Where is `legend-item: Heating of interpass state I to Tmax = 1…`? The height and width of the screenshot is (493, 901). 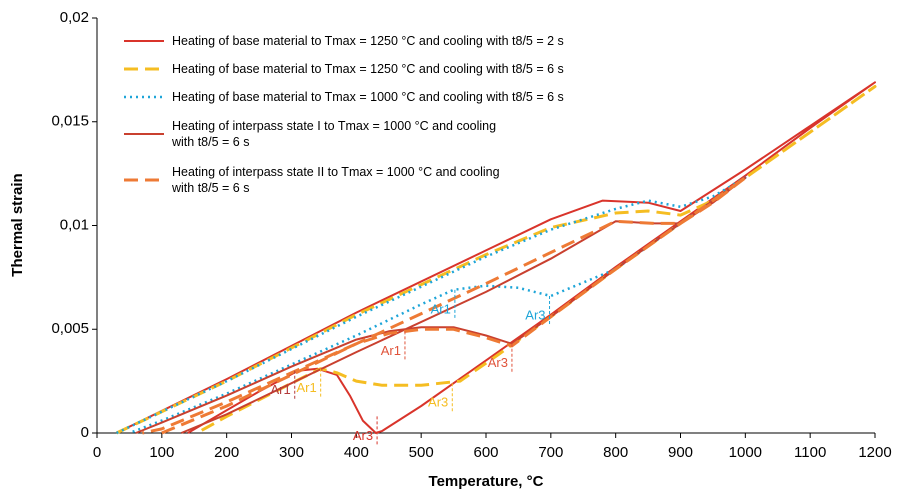
legend-item: Heating of interpass state I to Tmax = 1… is located at coordinates (343, 134).